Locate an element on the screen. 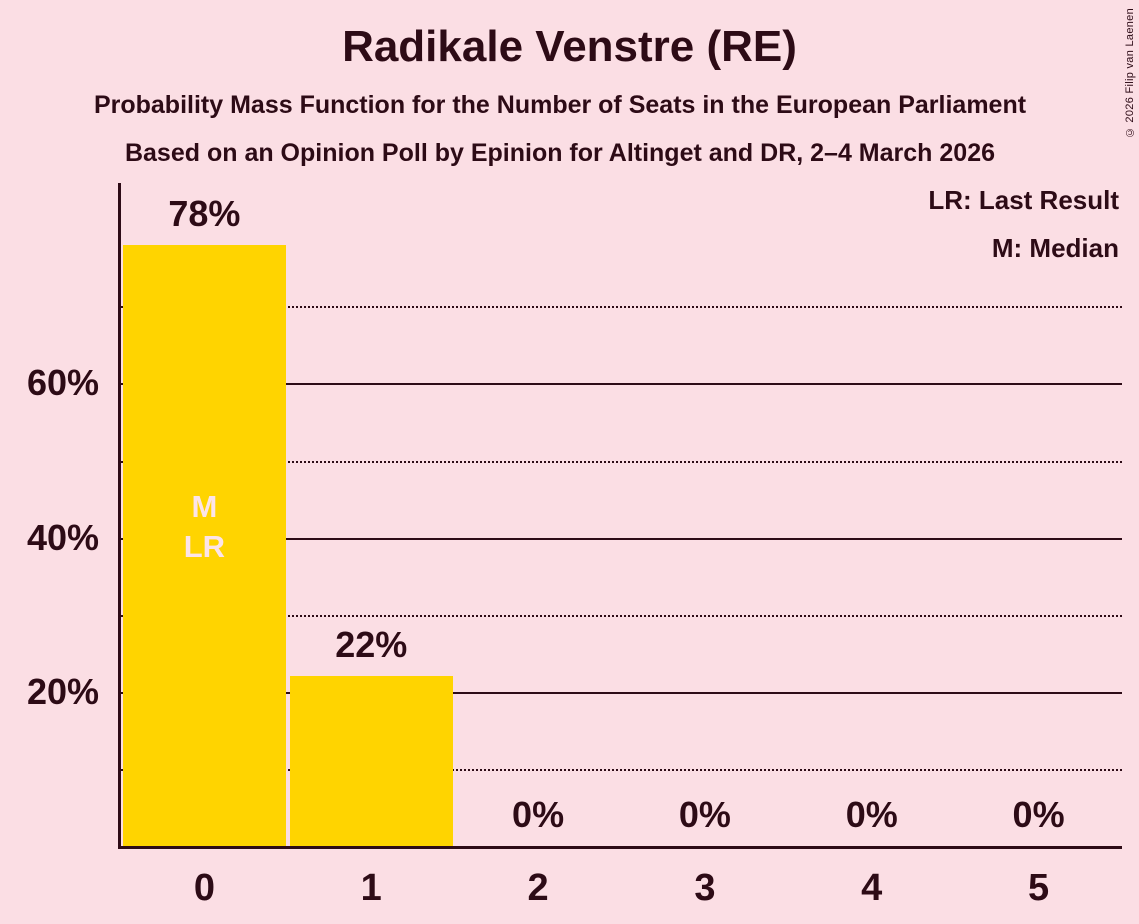  copyright-notice: © 2026 Filip van Laenen is located at coordinates (1130, 73).